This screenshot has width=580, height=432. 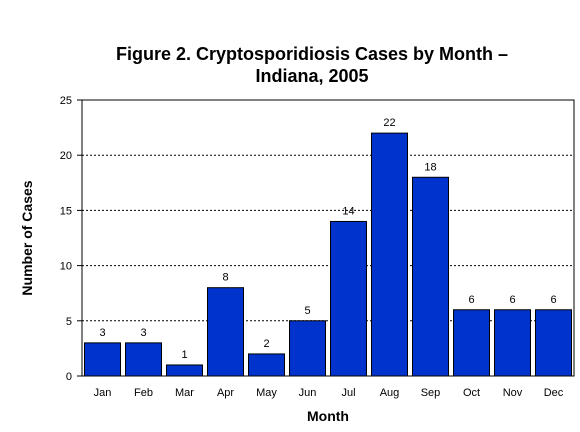 What do you see at coordinates (307, 311) in the screenshot?
I see `data-label: 5` at bounding box center [307, 311].